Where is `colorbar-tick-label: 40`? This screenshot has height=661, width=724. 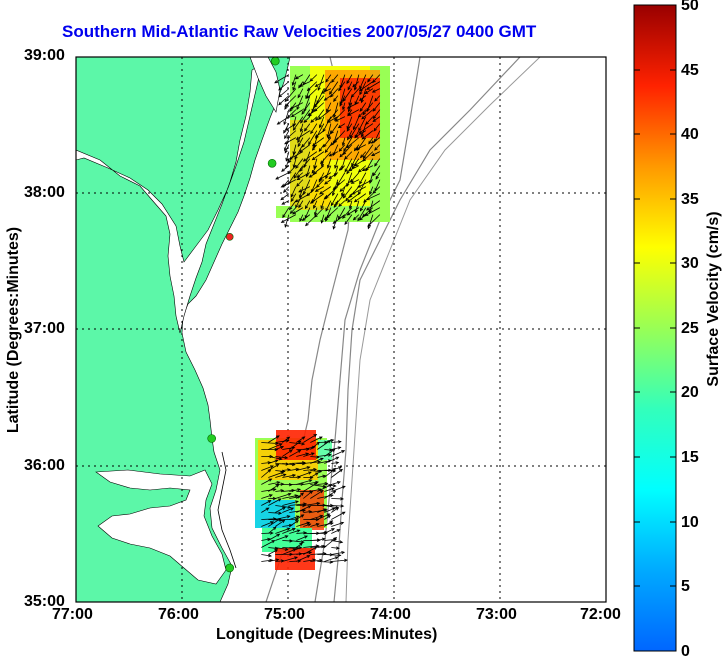 colorbar-tick-label: 40 is located at coordinates (690, 135).